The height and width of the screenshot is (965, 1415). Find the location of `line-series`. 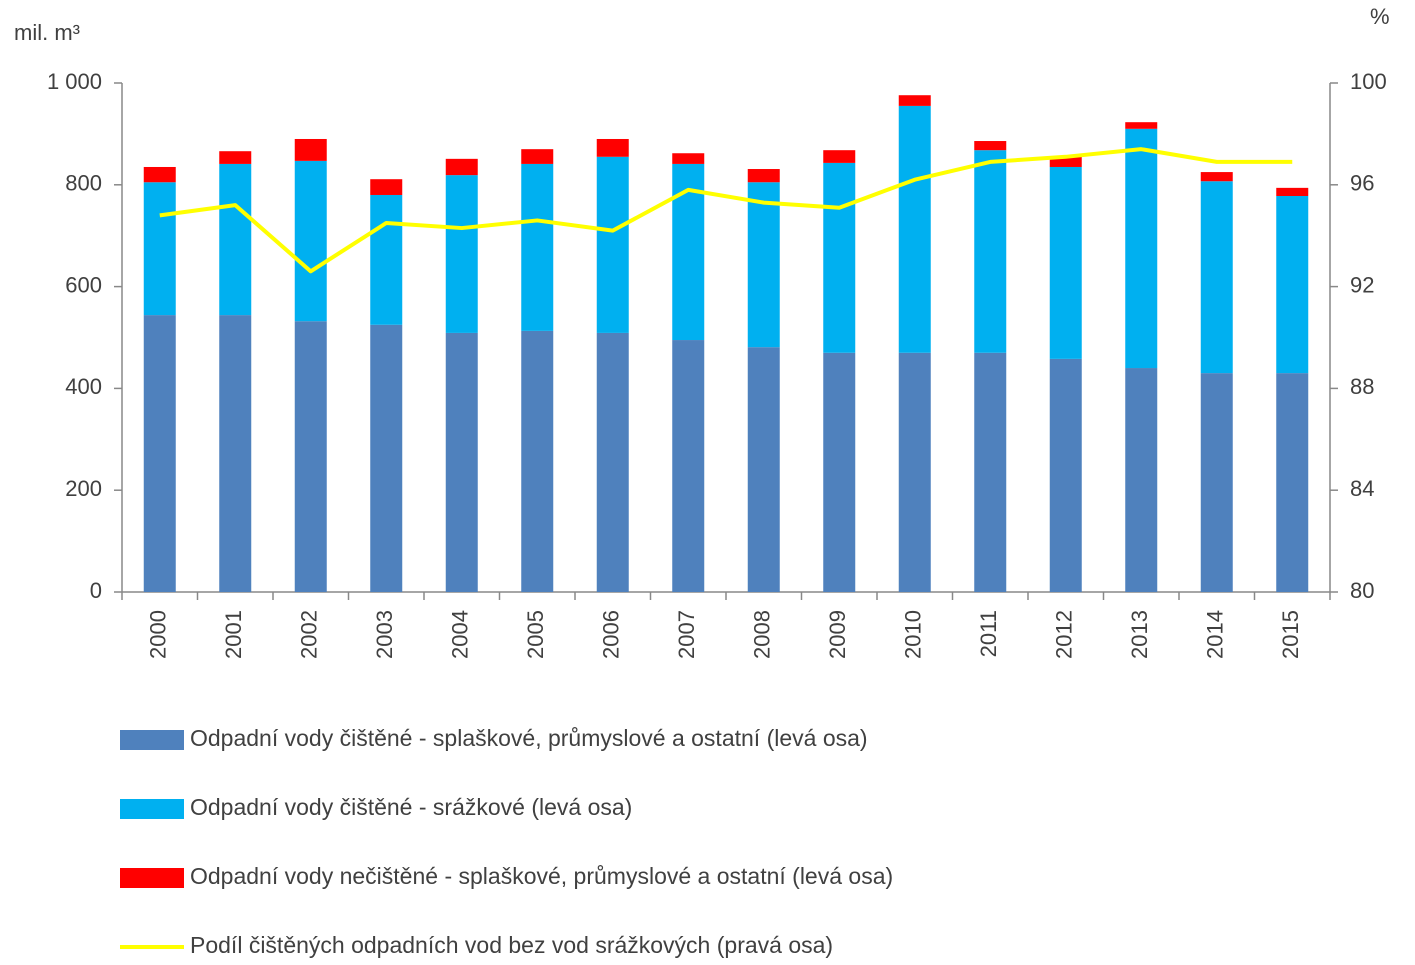

line-series is located at coordinates (726, 210).